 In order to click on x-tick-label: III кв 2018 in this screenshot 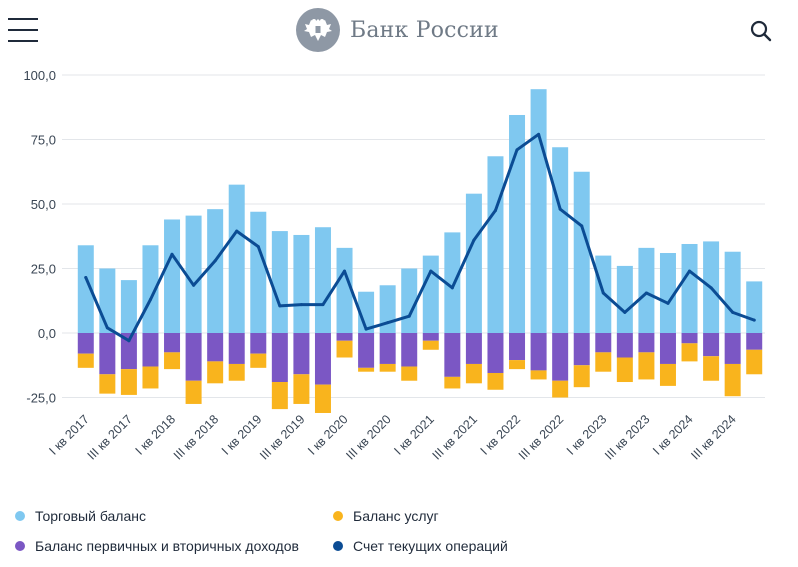, I will do `click(196, 437)`.